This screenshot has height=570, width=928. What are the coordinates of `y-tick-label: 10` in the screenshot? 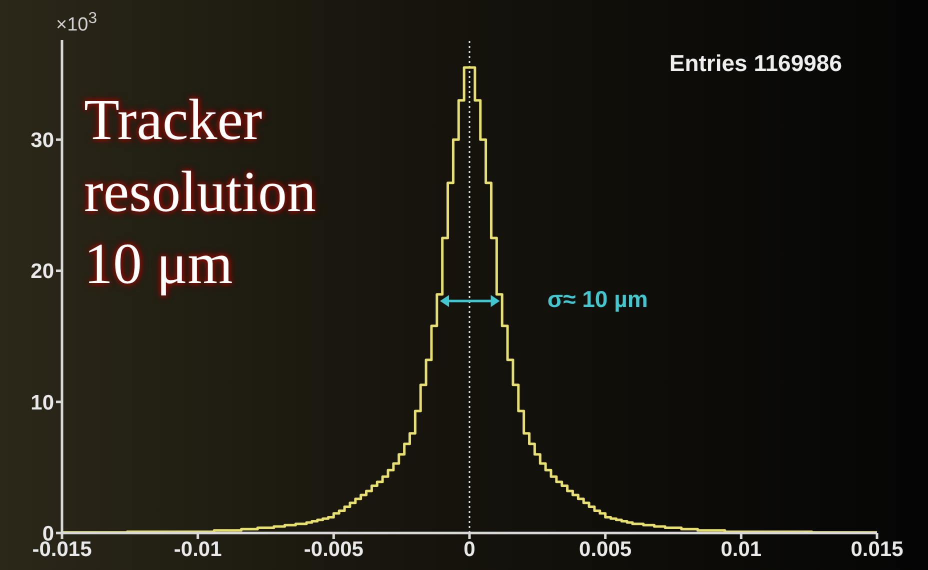 It's located at (42, 402).